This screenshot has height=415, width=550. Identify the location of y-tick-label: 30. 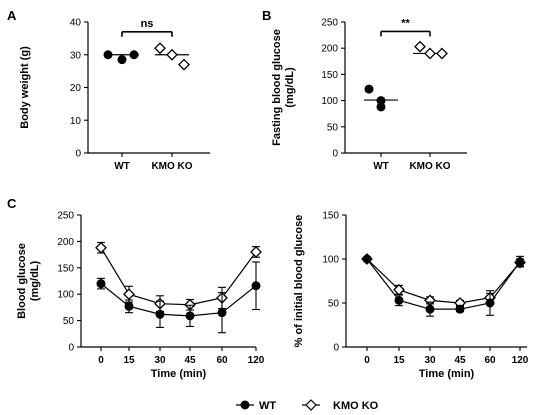
(76, 55).